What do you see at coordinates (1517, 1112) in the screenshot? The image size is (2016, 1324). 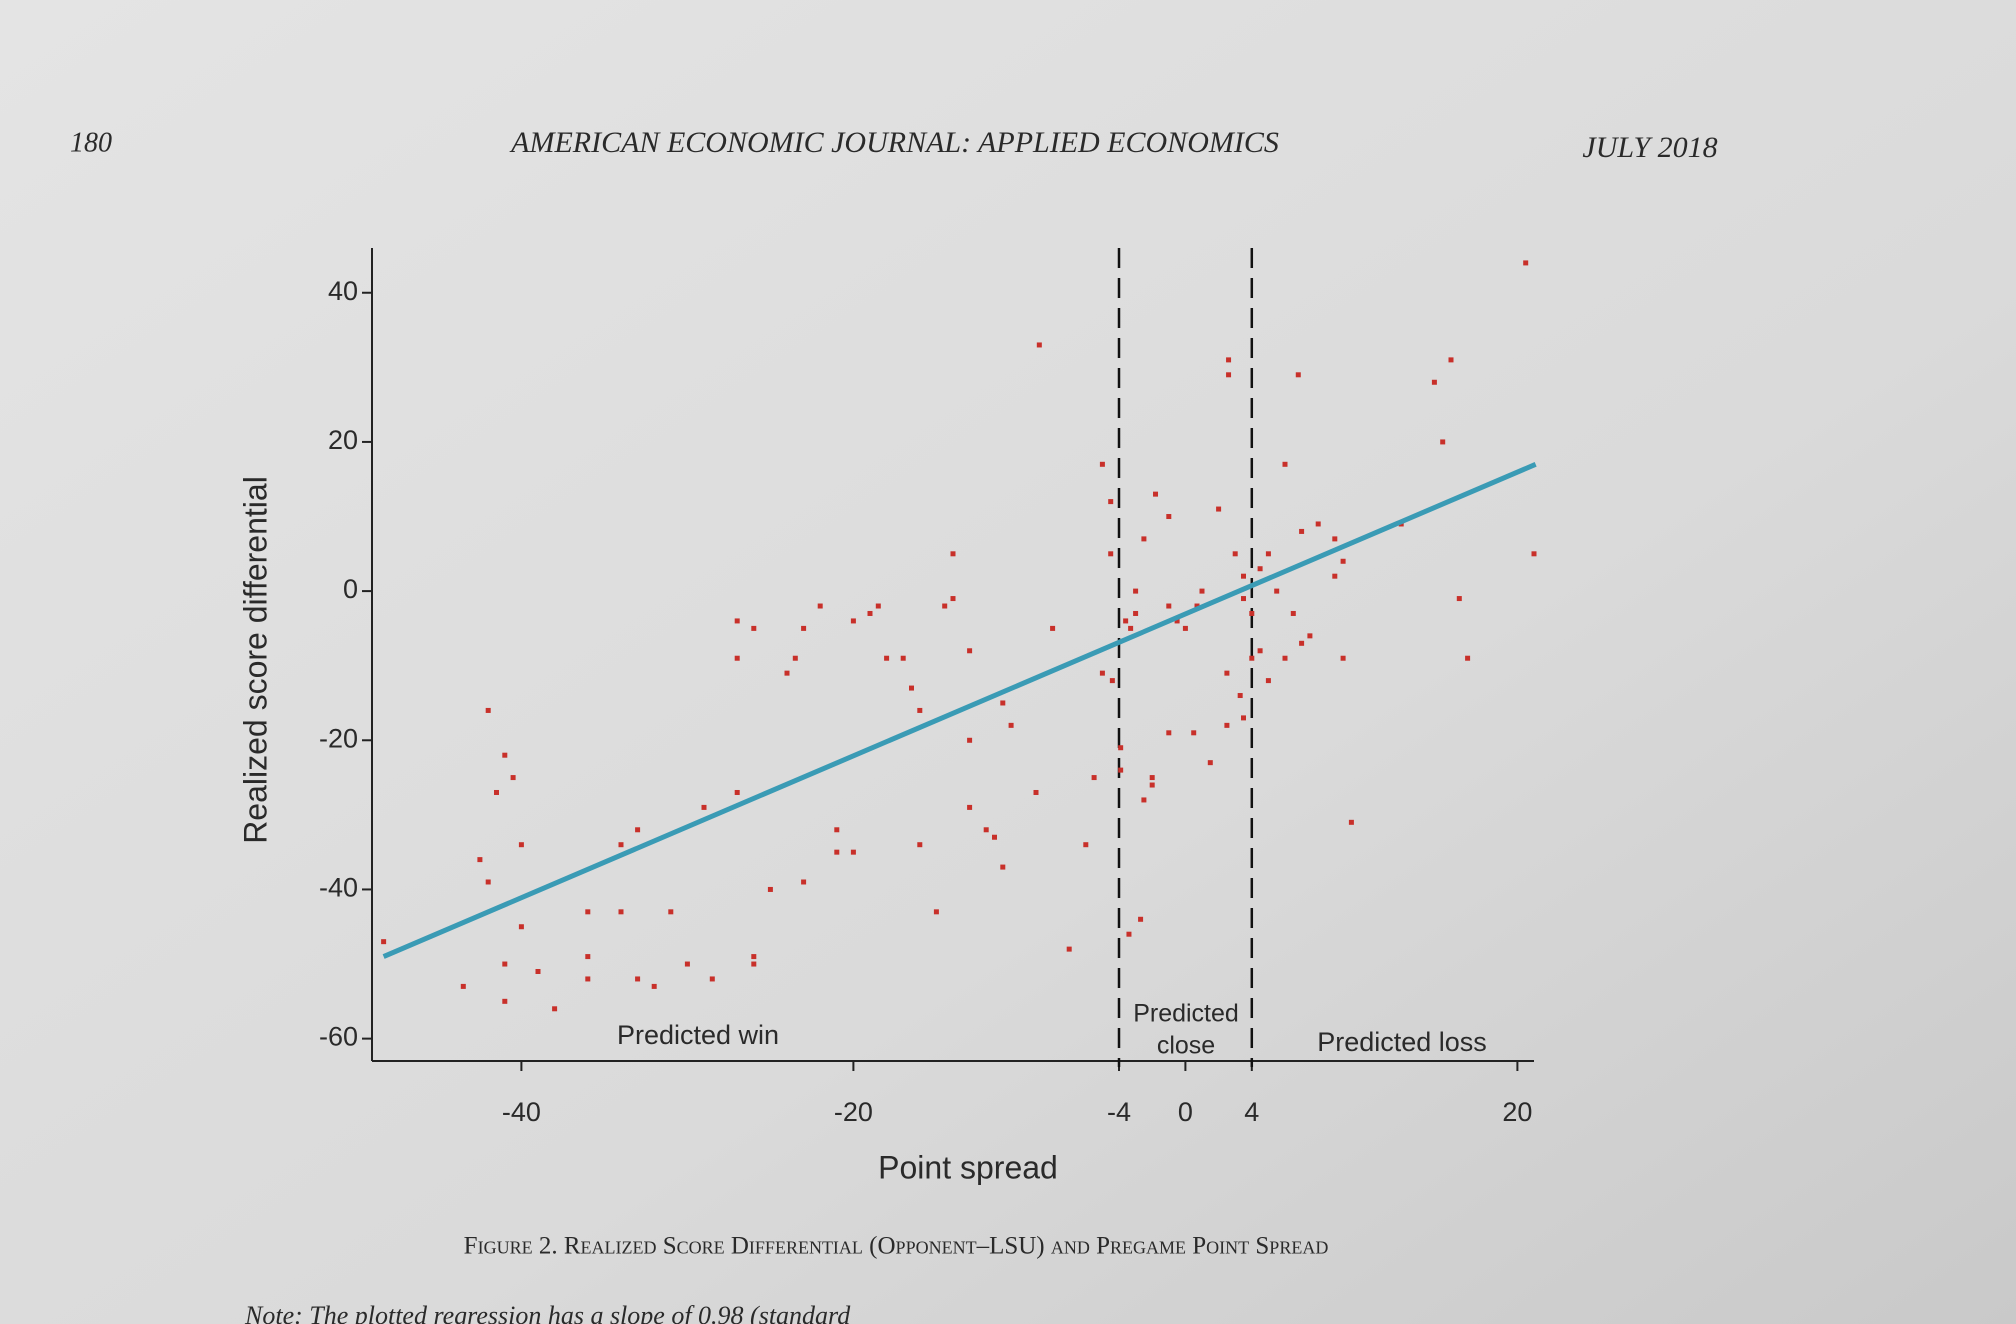 I see `x-tick-label: 20` at bounding box center [1517, 1112].